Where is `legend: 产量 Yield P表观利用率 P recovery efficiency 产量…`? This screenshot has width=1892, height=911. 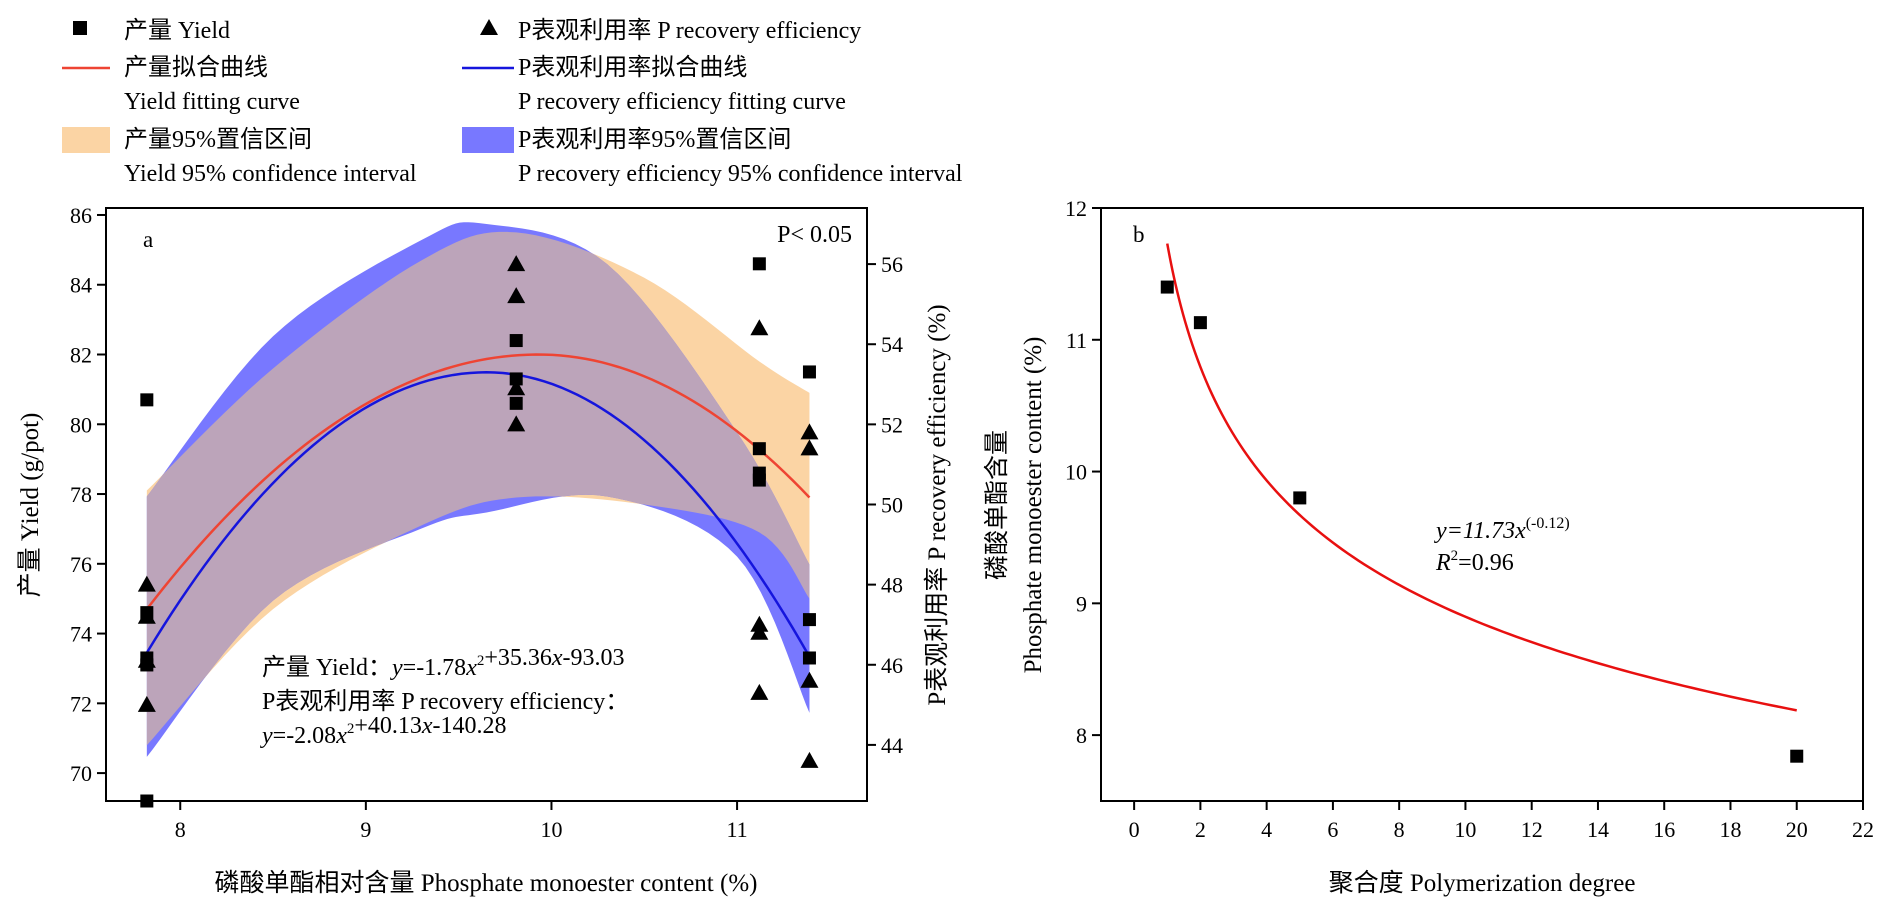 legend: 产量 Yield P表观利用率 P recovery efficiency 产量… is located at coordinates (512, 102).